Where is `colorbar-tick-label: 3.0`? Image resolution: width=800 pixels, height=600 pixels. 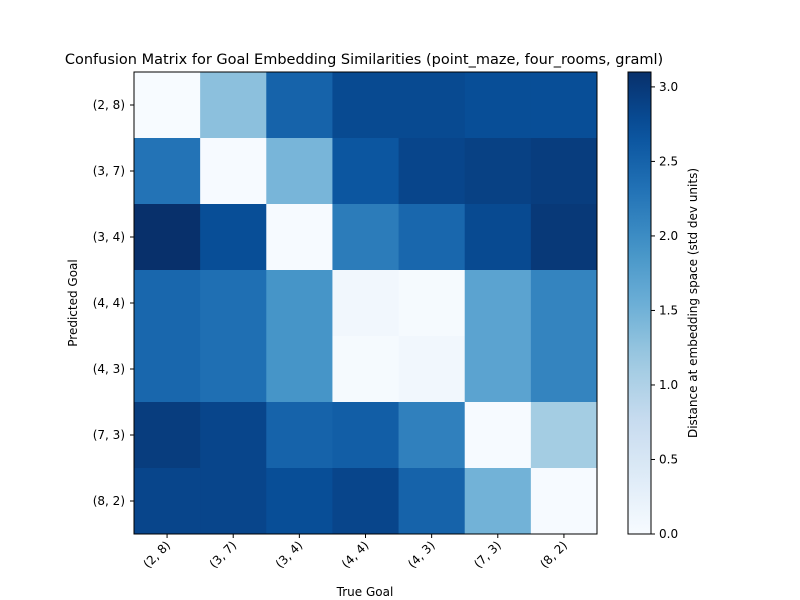 colorbar-tick-label: 3.0 is located at coordinates (668, 87).